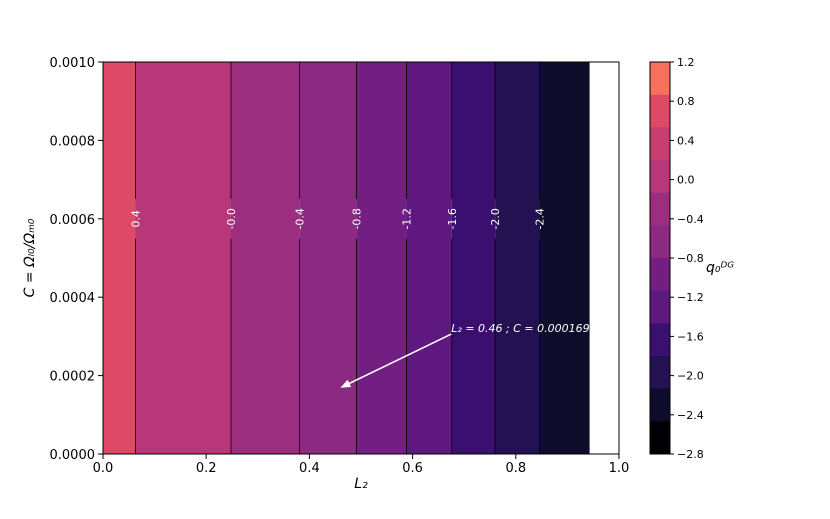  What do you see at coordinates (73, 377) in the screenshot?
I see `y-tick-label-1: 0.0002` at bounding box center [73, 377].